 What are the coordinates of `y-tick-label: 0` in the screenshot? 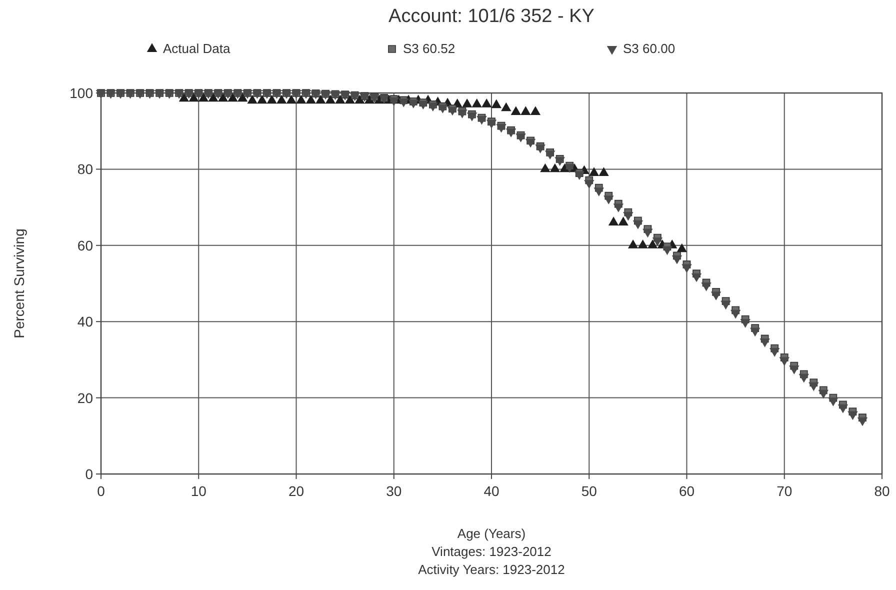 It's located at (89, 474).